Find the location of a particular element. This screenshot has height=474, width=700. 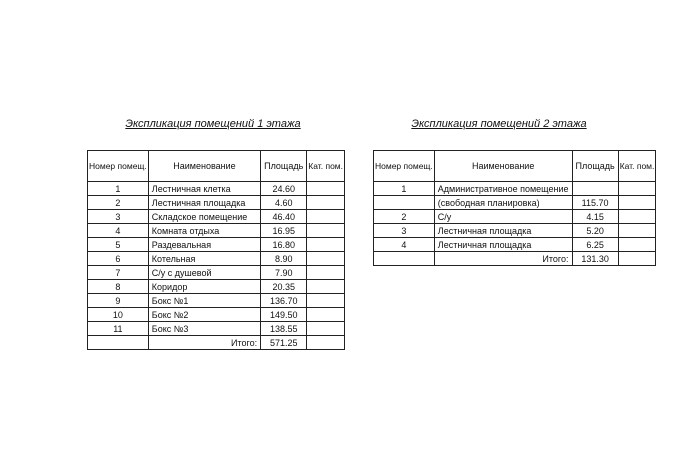

room-name: Административное помещение is located at coordinates (503, 188).